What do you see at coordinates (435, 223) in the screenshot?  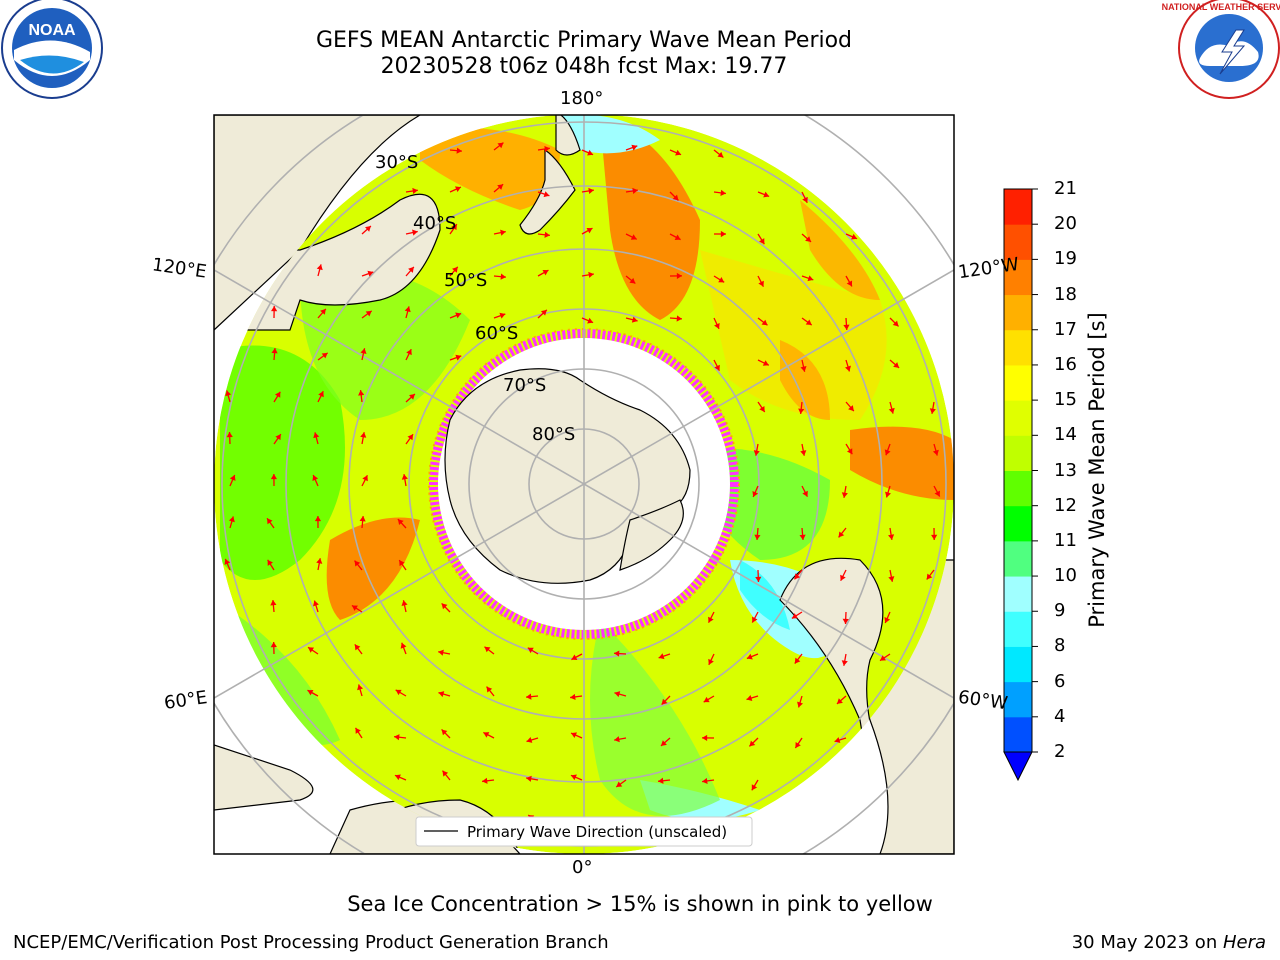 I see `parallel-label-40s: 40°S` at bounding box center [435, 223].